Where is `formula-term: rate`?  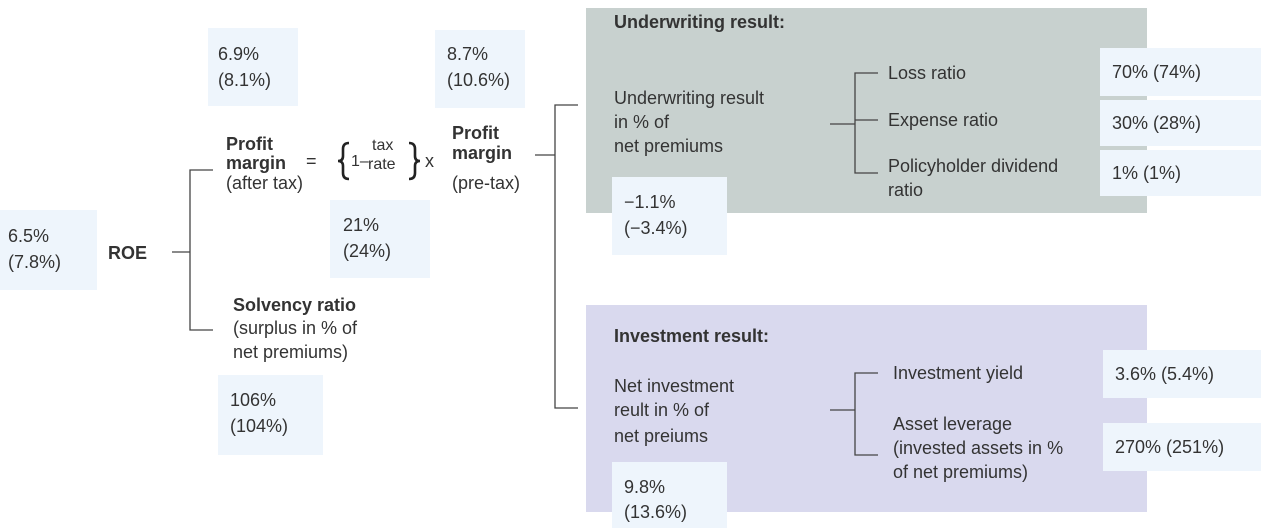 formula-term: rate is located at coordinates (382, 164).